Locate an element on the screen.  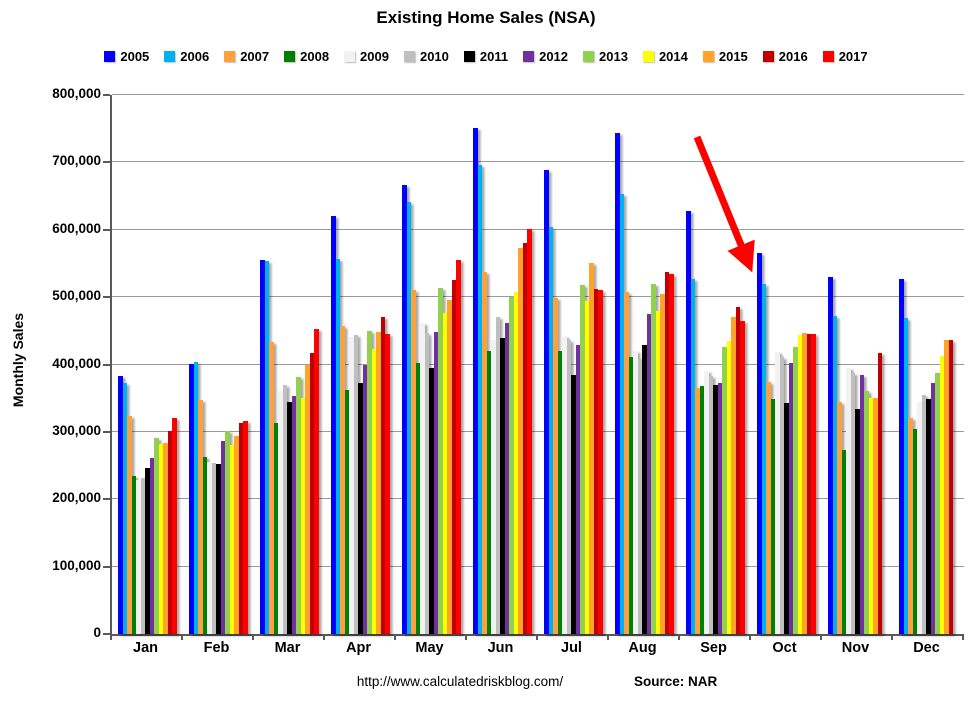
bar-2012-jan is located at coordinates (152, 546).